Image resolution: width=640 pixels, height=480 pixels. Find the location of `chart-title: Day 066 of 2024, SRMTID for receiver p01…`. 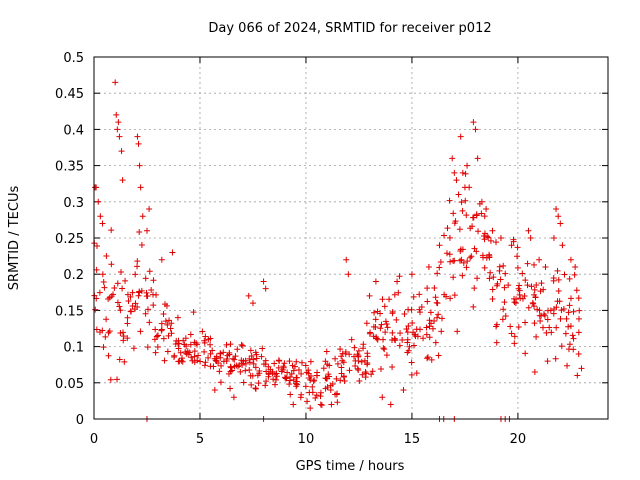

chart-title: Day 066 of 2024, SRMTID for receiver p01… is located at coordinates (349, 28).